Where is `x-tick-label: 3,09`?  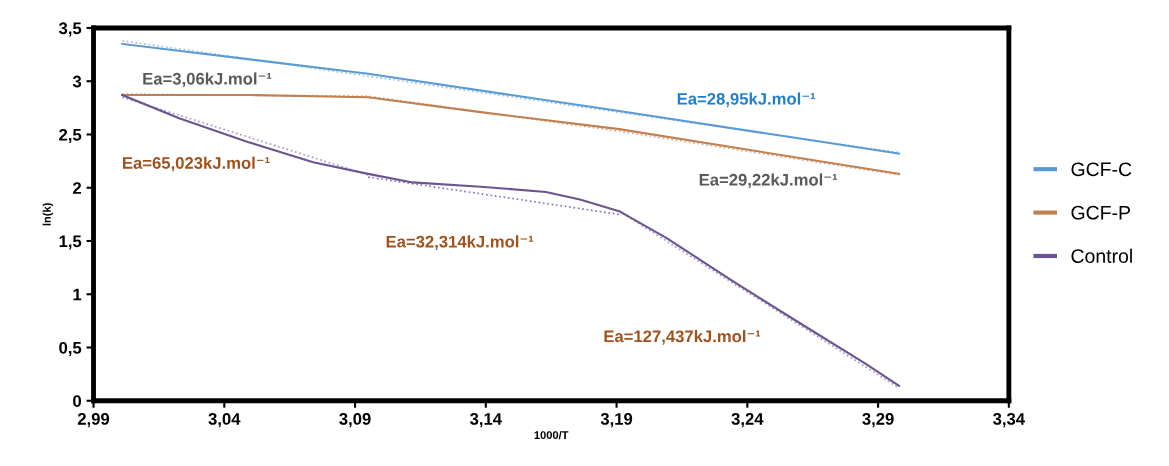
x-tick-label: 3,09 is located at coordinates (355, 420).